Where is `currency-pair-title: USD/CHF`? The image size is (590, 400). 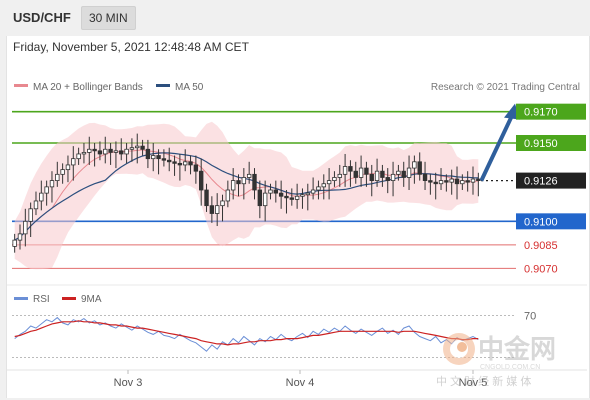
currency-pair-title: USD/CHF is located at coordinates (42, 17).